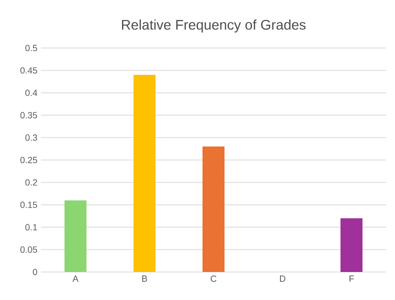 The width and height of the screenshot is (395, 300). What do you see at coordinates (31, 227) in the screenshot?
I see `y-tick-label: 0.1` at bounding box center [31, 227].